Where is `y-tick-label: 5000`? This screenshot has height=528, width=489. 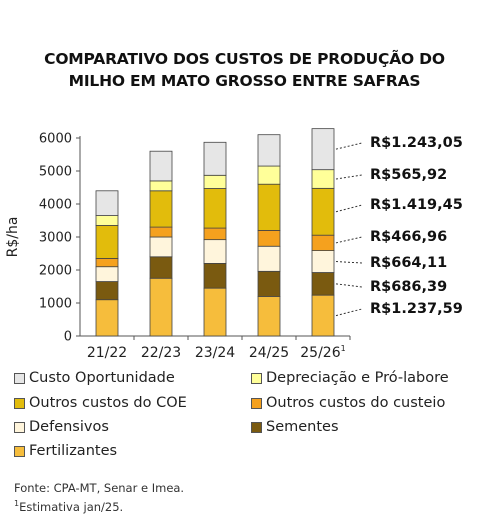 y-tick-label: 5000 is located at coordinates (55, 172).